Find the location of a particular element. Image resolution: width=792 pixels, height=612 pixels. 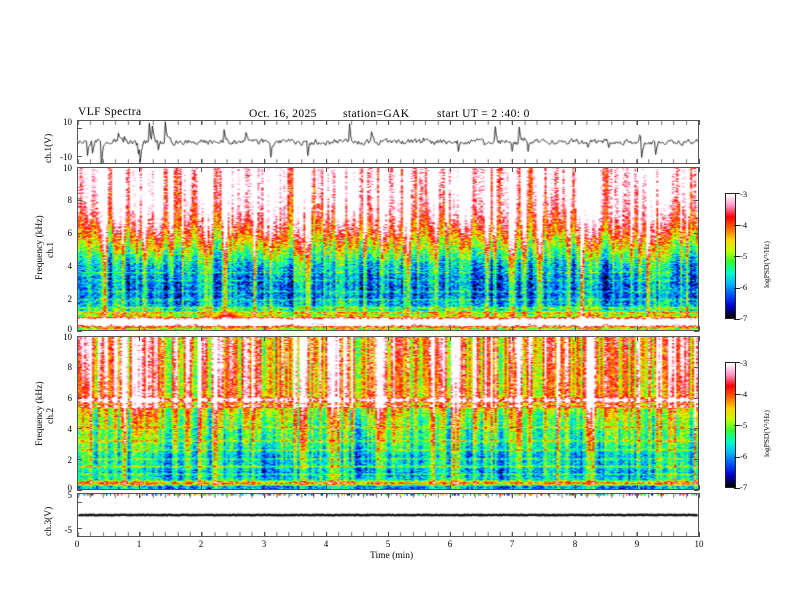

ch2-freq-tick-6: 6 is located at coordinates (70, 398).